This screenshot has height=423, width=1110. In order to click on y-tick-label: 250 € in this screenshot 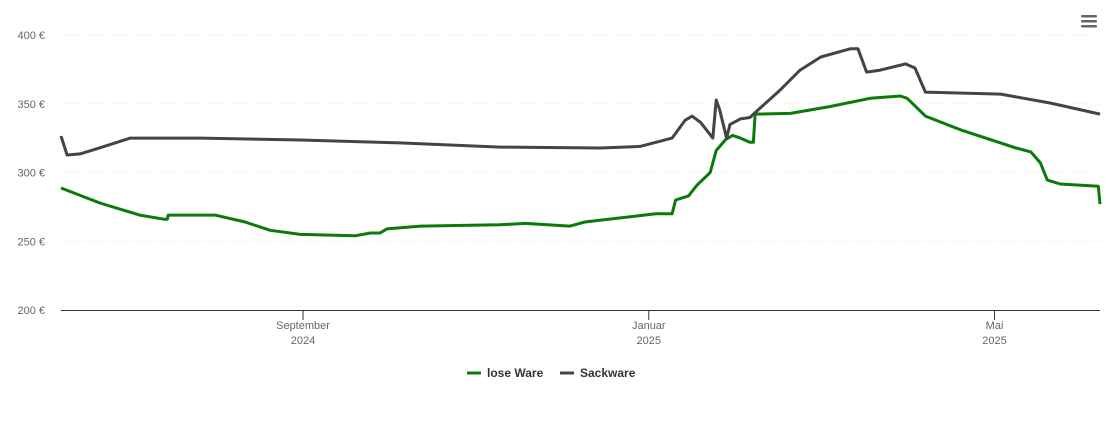, I will do `click(31, 242)`.